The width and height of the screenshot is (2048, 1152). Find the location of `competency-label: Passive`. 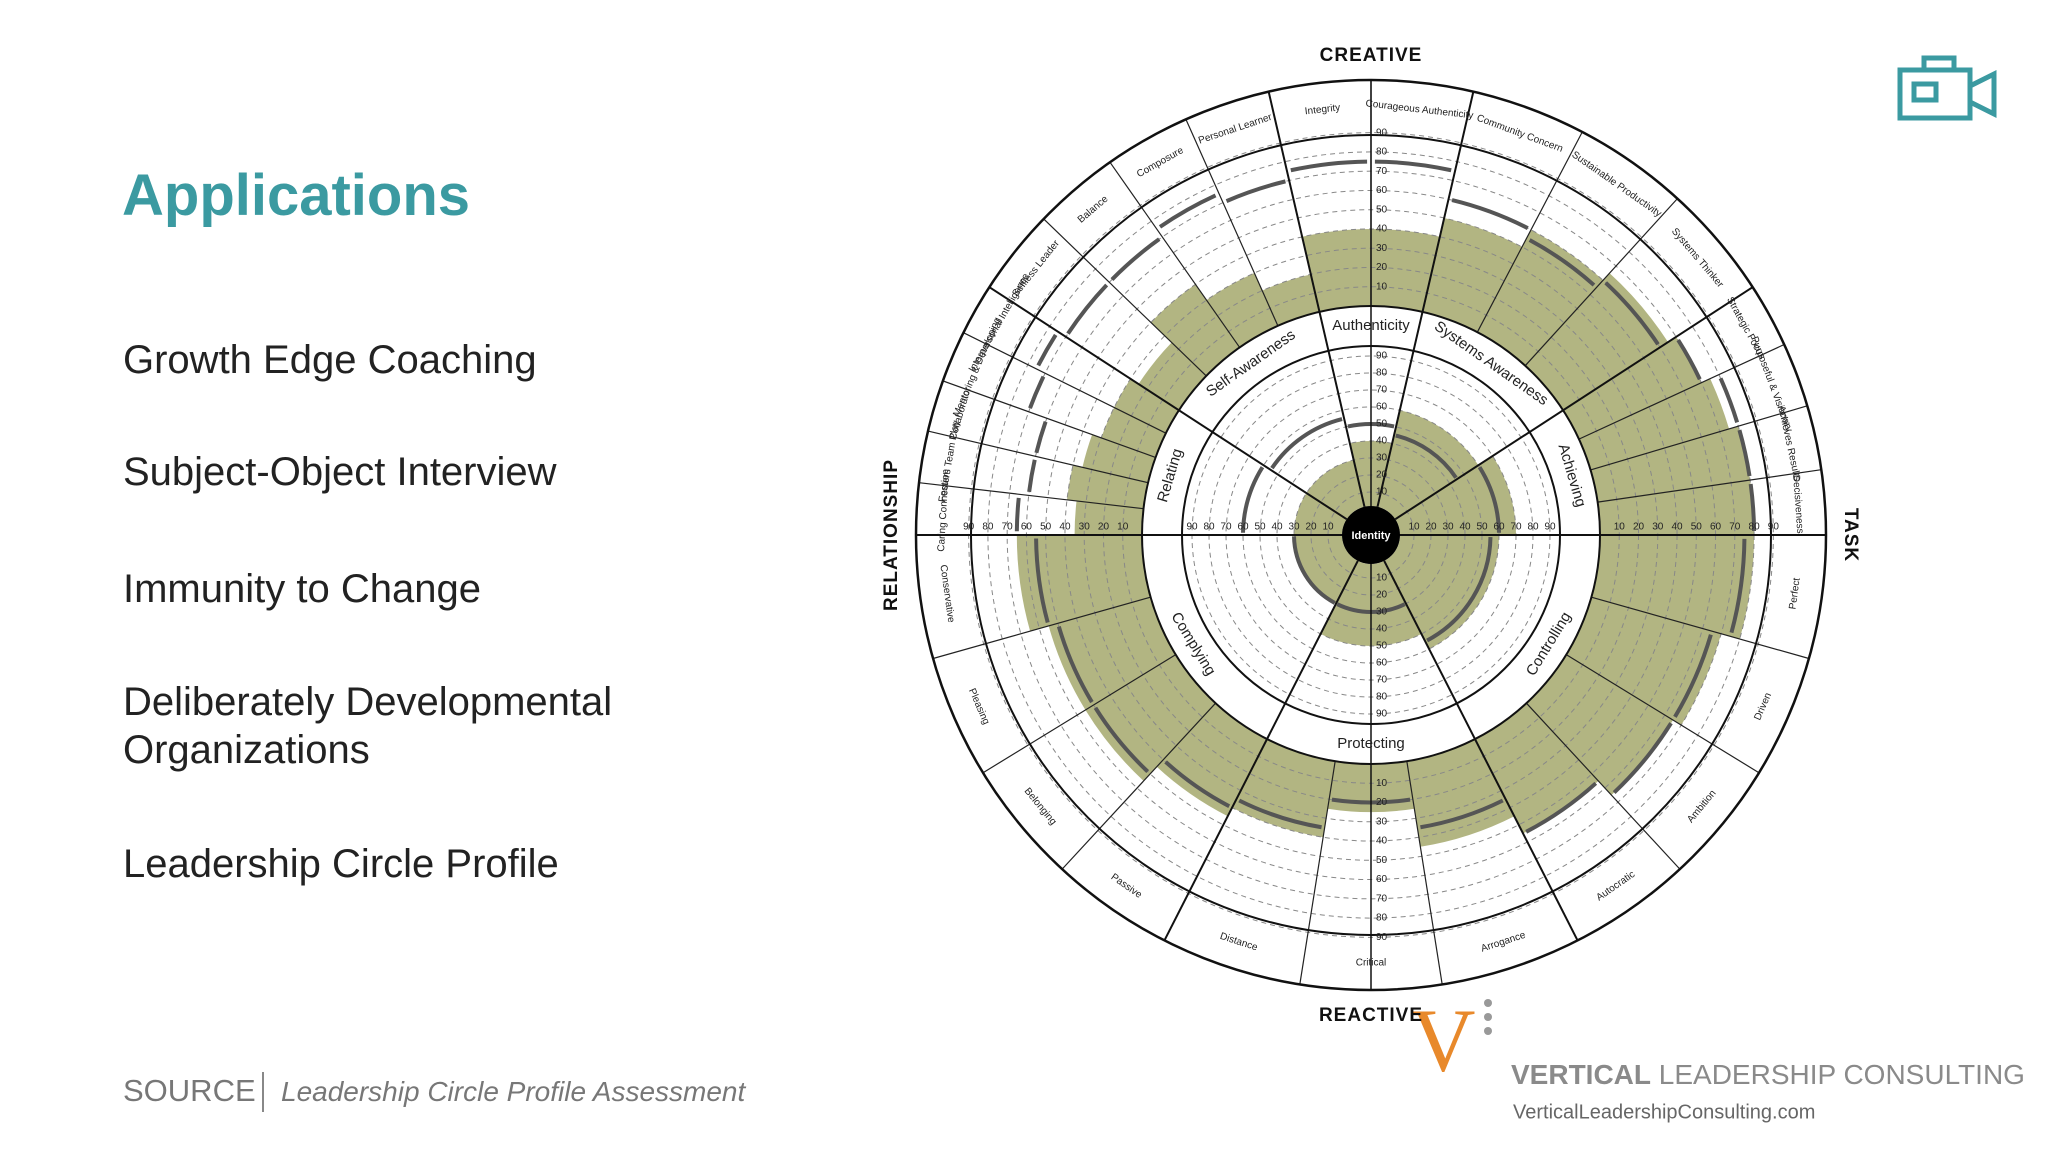

competency-label: Passive is located at coordinates (1126, 886).